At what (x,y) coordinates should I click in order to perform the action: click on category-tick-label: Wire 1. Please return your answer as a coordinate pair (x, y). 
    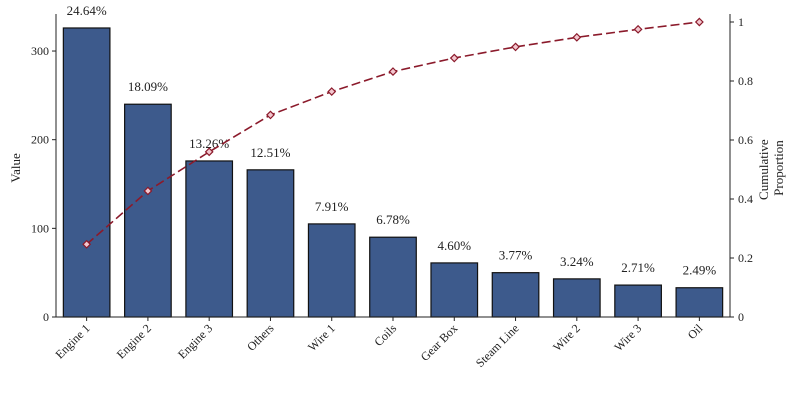
    Looking at the image, I should click on (321, 337).